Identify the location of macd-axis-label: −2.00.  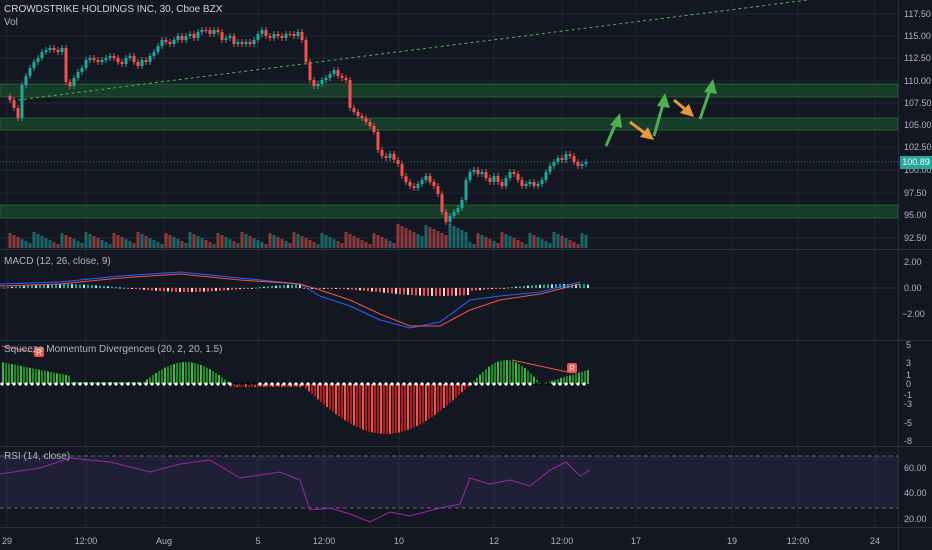
(913, 314).